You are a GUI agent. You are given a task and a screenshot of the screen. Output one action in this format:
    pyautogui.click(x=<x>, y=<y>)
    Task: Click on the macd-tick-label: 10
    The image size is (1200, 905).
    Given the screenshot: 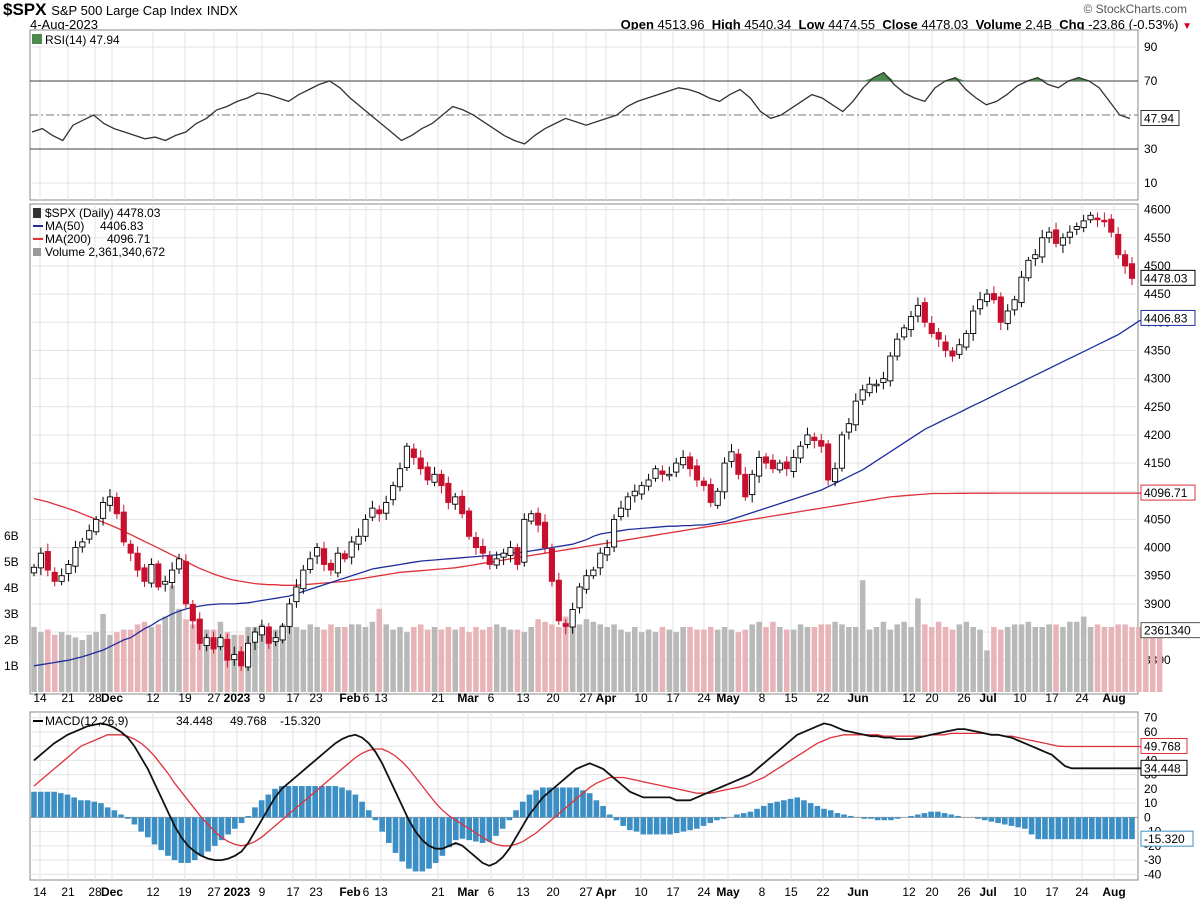 What is the action you would take?
    pyautogui.click(x=1151, y=803)
    